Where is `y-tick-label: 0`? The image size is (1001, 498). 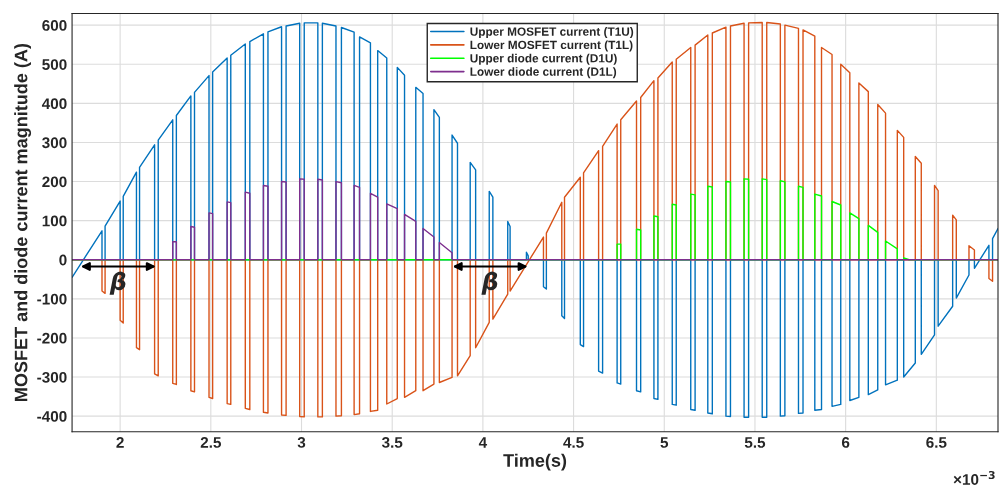 y-tick-label: 0 is located at coordinates (63, 260).